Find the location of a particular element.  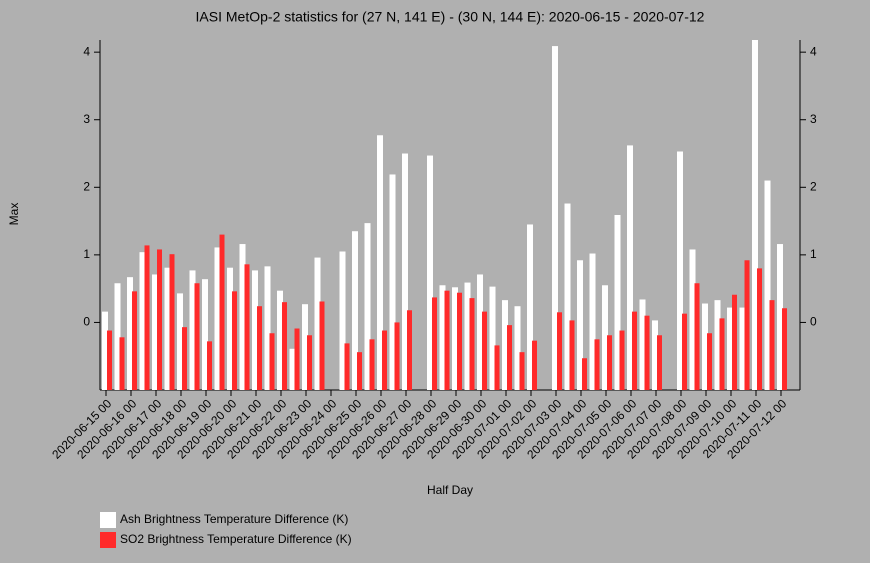

y2-tick-label: 4 is located at coordinates (813, 51).